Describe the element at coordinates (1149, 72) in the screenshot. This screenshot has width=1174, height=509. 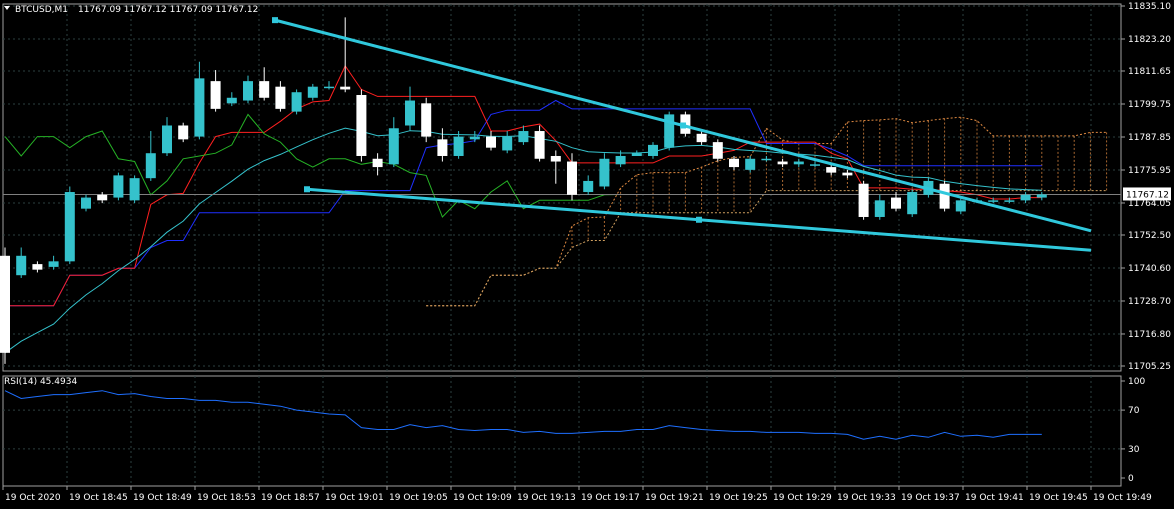
I see `price-tick-label: 11811.65` at that location.